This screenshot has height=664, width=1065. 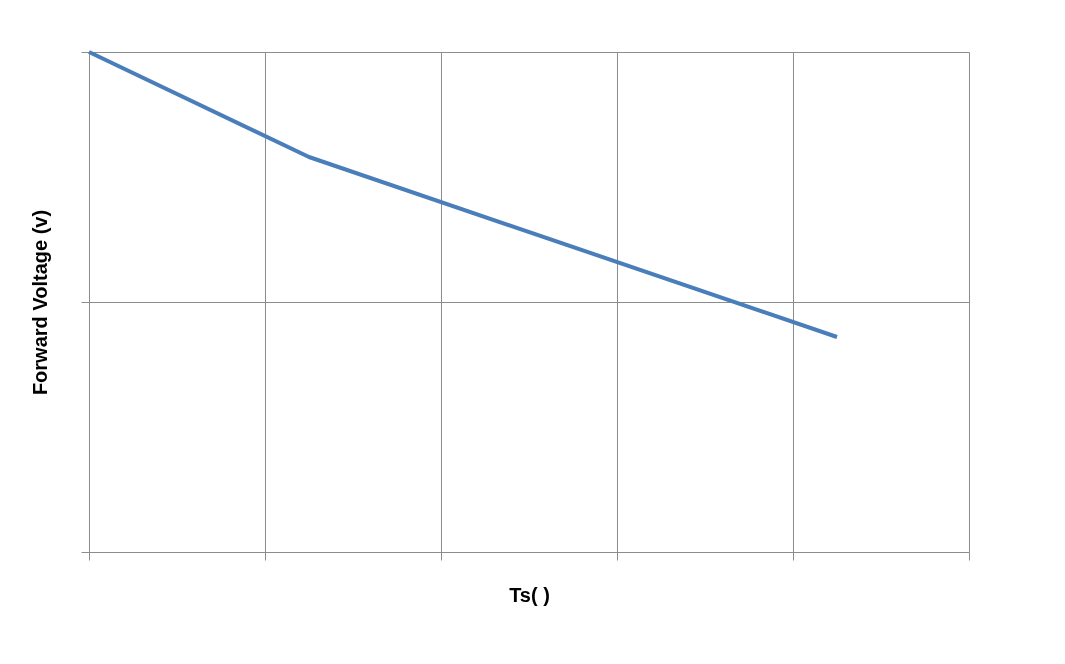 I want to click on y-axis-title: Forward Voltage (v), so click(x=40, y=302).